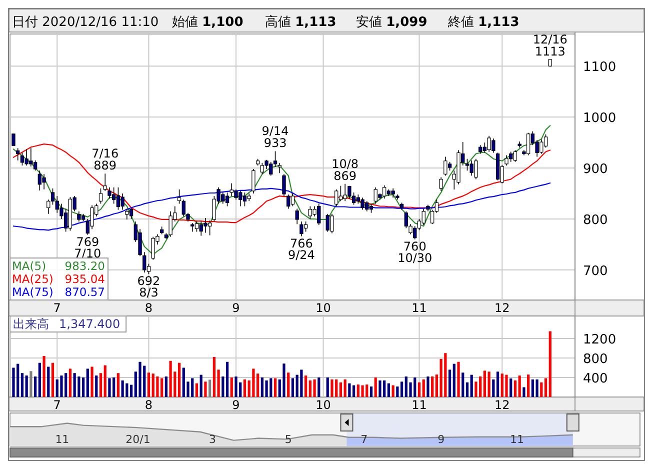 Image resolution: width=653 pixels, height=470 pixels. I want to click on x-tick-label: 8, so click(148, 405).